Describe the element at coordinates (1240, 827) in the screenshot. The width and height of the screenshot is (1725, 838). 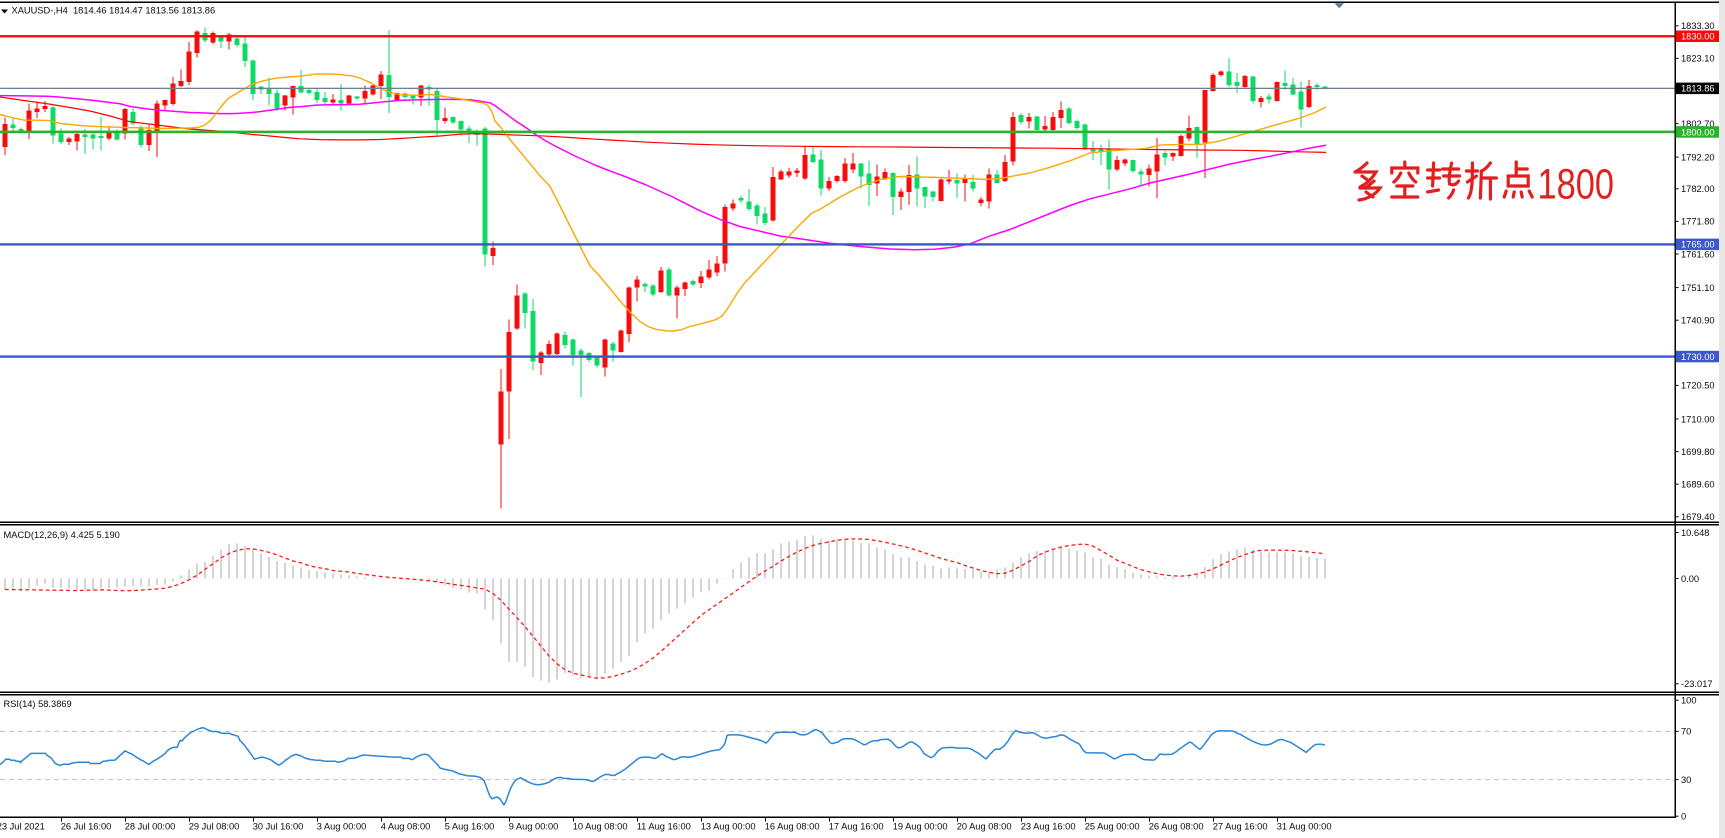
I see `svg-text: 27 Aug 16:00` at that location.